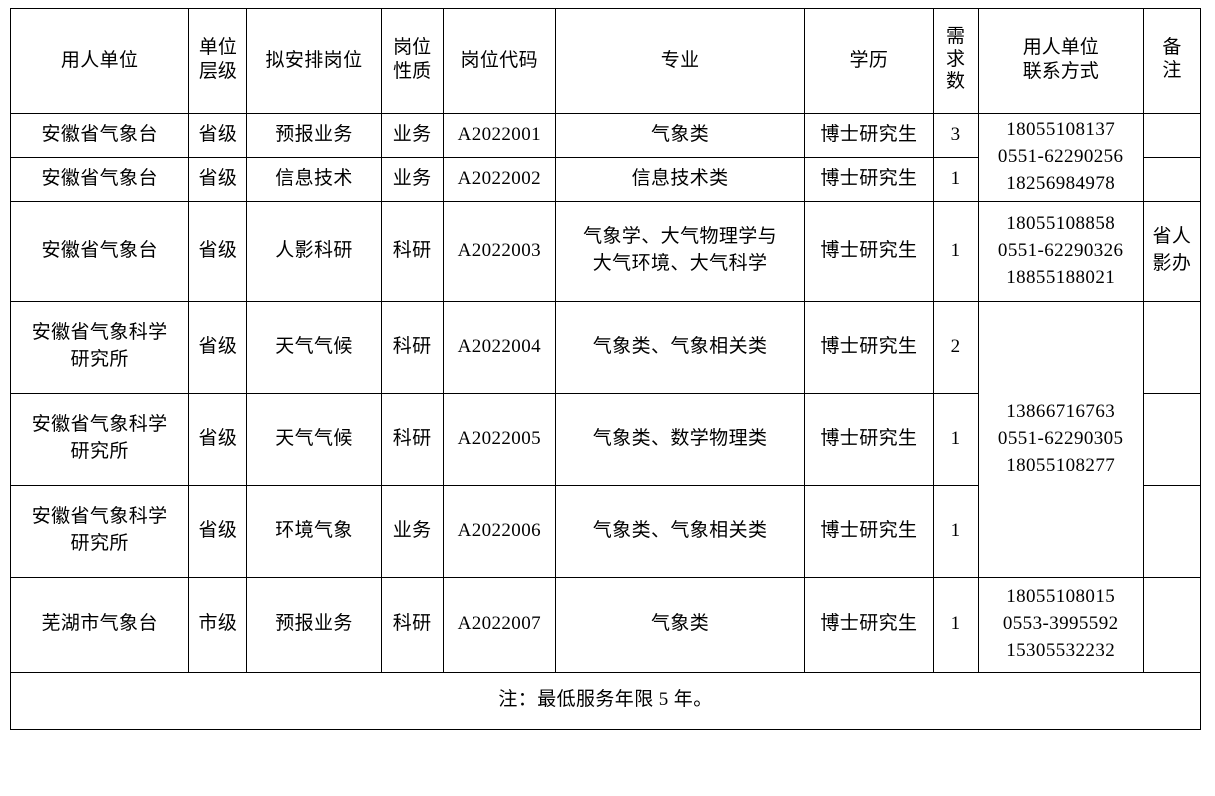 The width and height of the screenshot is (1215, 796). Describe the element at coordinates (1060, 157) in the screenshot. I see `cell-contact: 18055108137 0551-62290256 18256984978` at that location.